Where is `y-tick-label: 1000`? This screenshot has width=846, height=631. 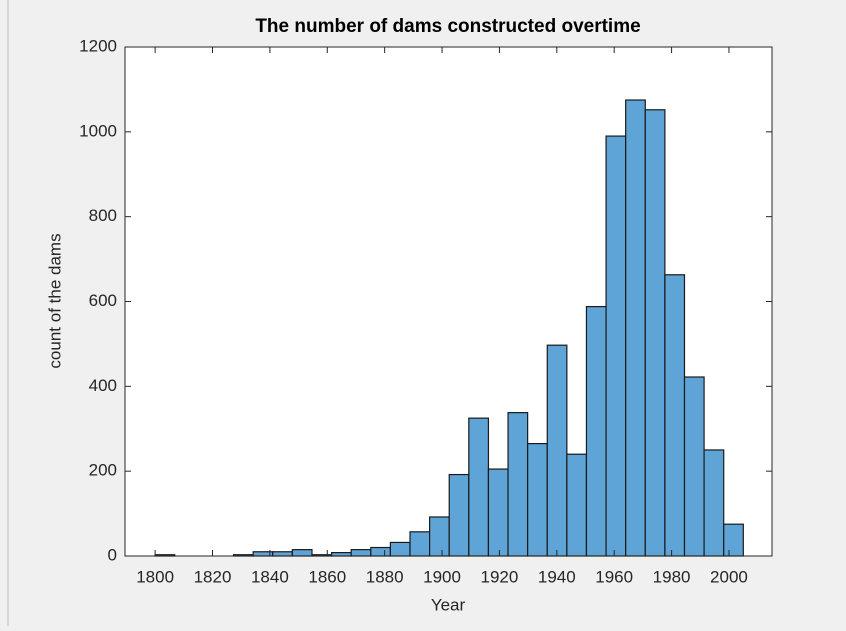
y-tick-label: 1000 is located at coordinates (98, 130).